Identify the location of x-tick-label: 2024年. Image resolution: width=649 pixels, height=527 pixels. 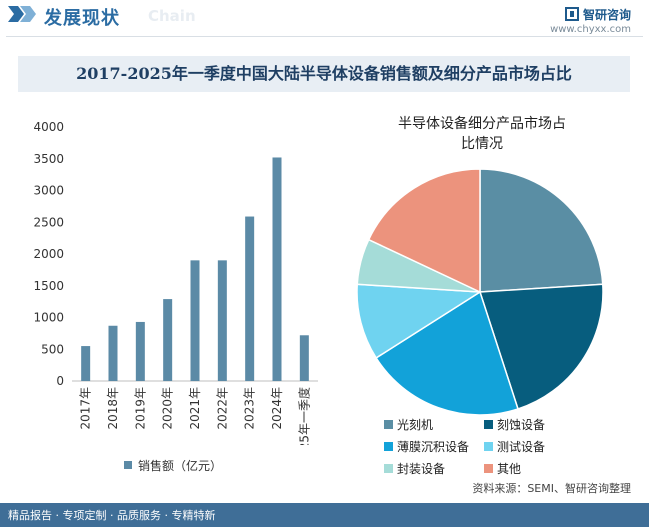
(277, 408).